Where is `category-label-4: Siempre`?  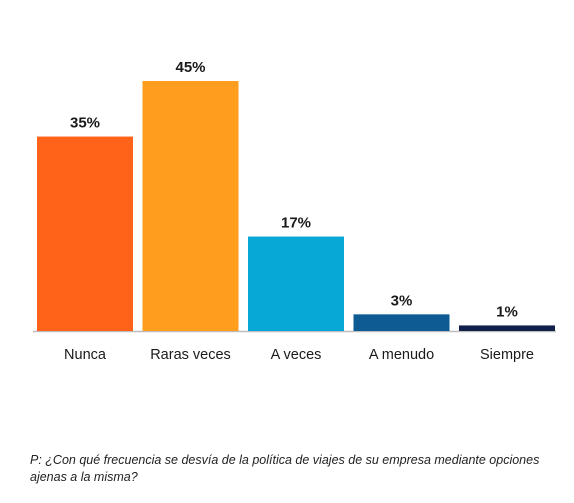 category-label-4: Siempre is located at coordinates (507, 355).